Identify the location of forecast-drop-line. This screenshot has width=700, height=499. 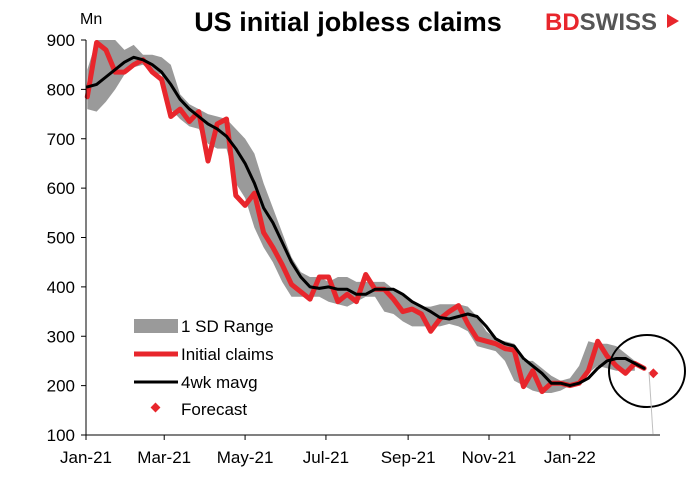
(651, 403).